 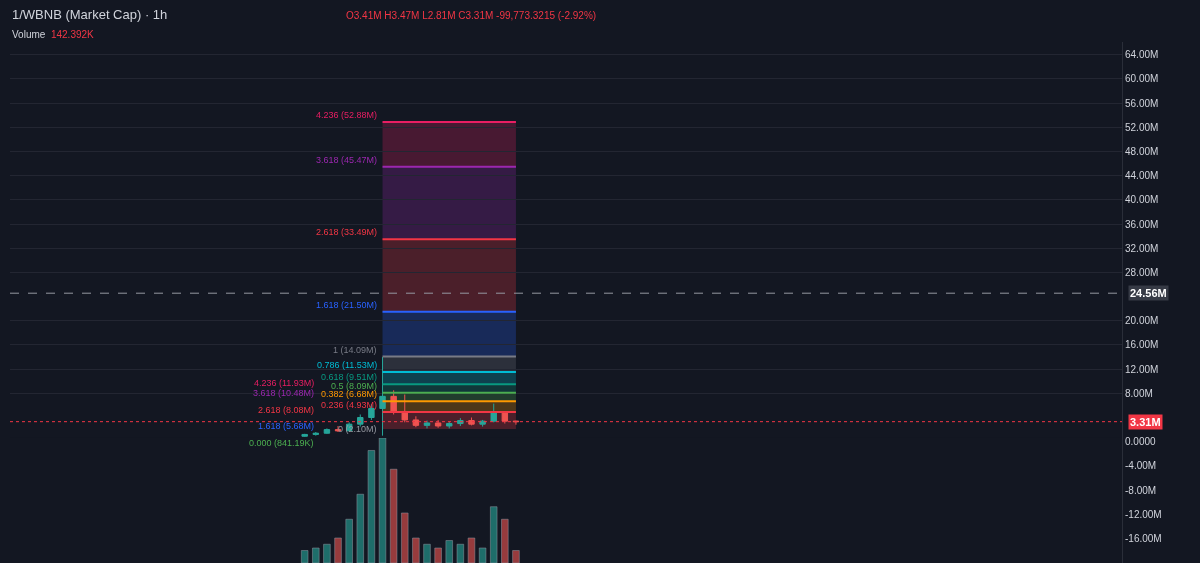 I want to click on y-tick-label: 0.0000, so click(x=1141, y=442).